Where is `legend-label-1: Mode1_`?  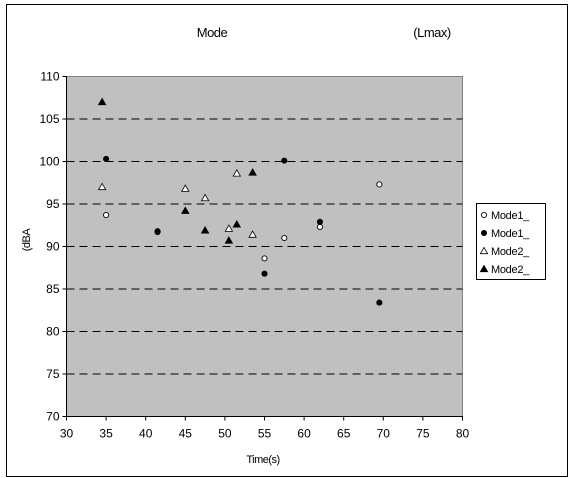
legend-label-1: Mode1_ is located at coordinates (510, 216).